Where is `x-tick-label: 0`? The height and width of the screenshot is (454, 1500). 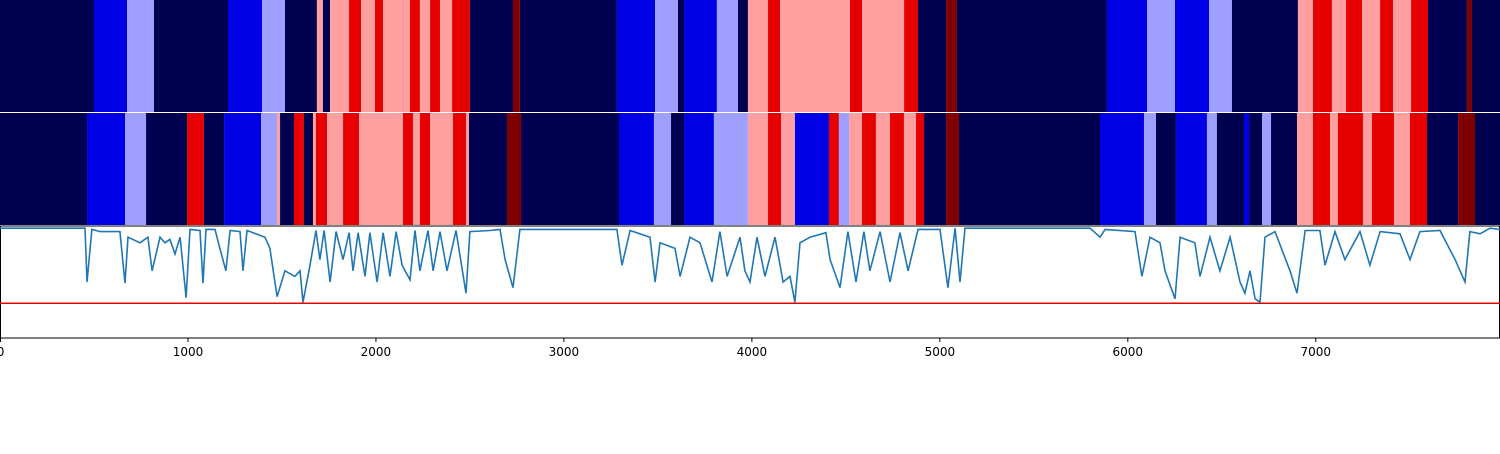
x-tick-label: 0 is located at coordinates (2, 352).